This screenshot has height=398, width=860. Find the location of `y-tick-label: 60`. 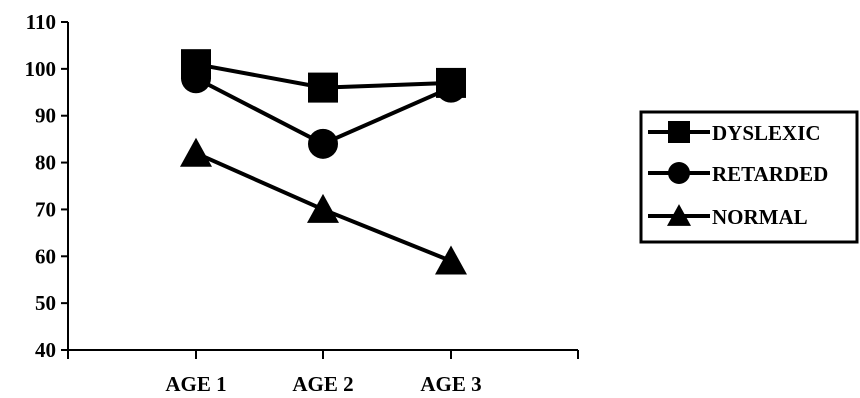

y-tick-label: 60 is located at coordinates (45, 256).